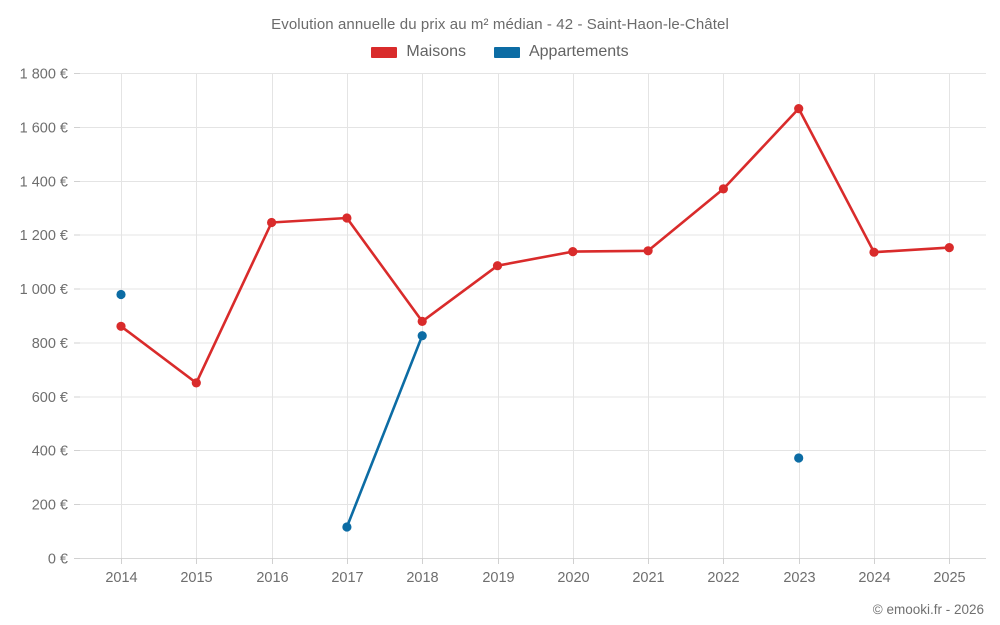 The width and height of the screenshot is (1000, 625). What do you see at coordinates (384, 52) in the screenshot?
I see `legend-swatch-maisons` at bounding box center [384, 52].